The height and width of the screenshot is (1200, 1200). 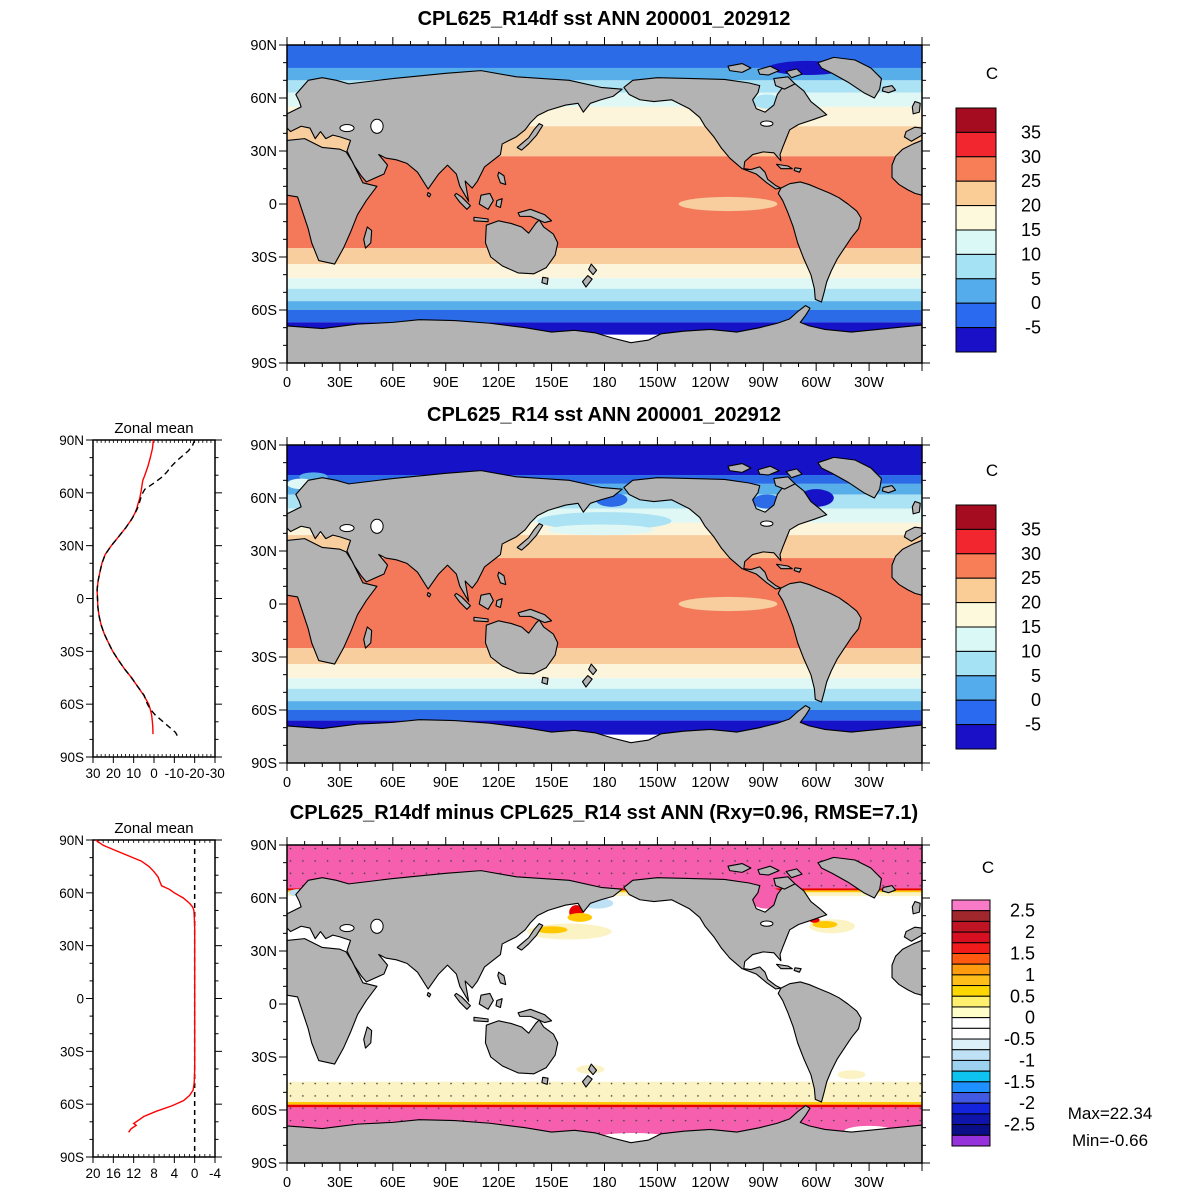 What do you see at coordinates (1022, 996) in the screenshot?
I see `colorbar-label: 0.5` at bounding box center [1022, 996].